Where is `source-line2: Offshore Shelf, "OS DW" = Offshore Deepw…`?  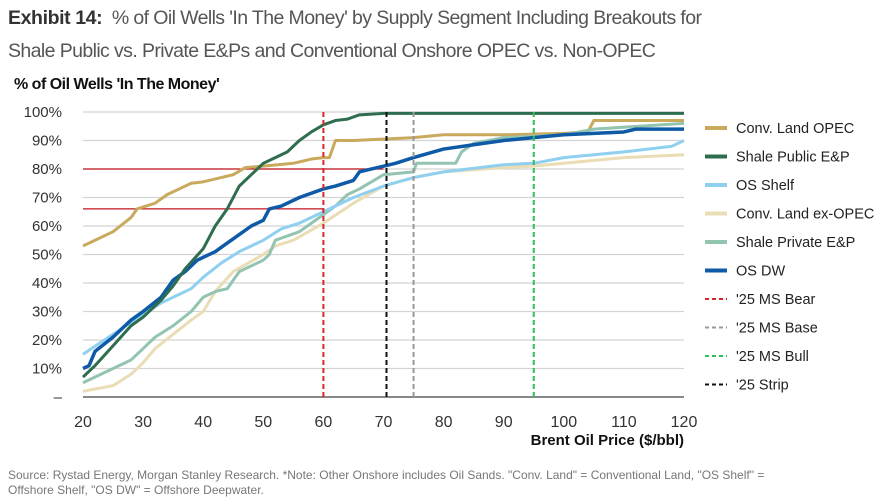
source-line2: Offshore Shelf, "OS DW" = Offshore Deepw… is located at coordinates (136, 490).